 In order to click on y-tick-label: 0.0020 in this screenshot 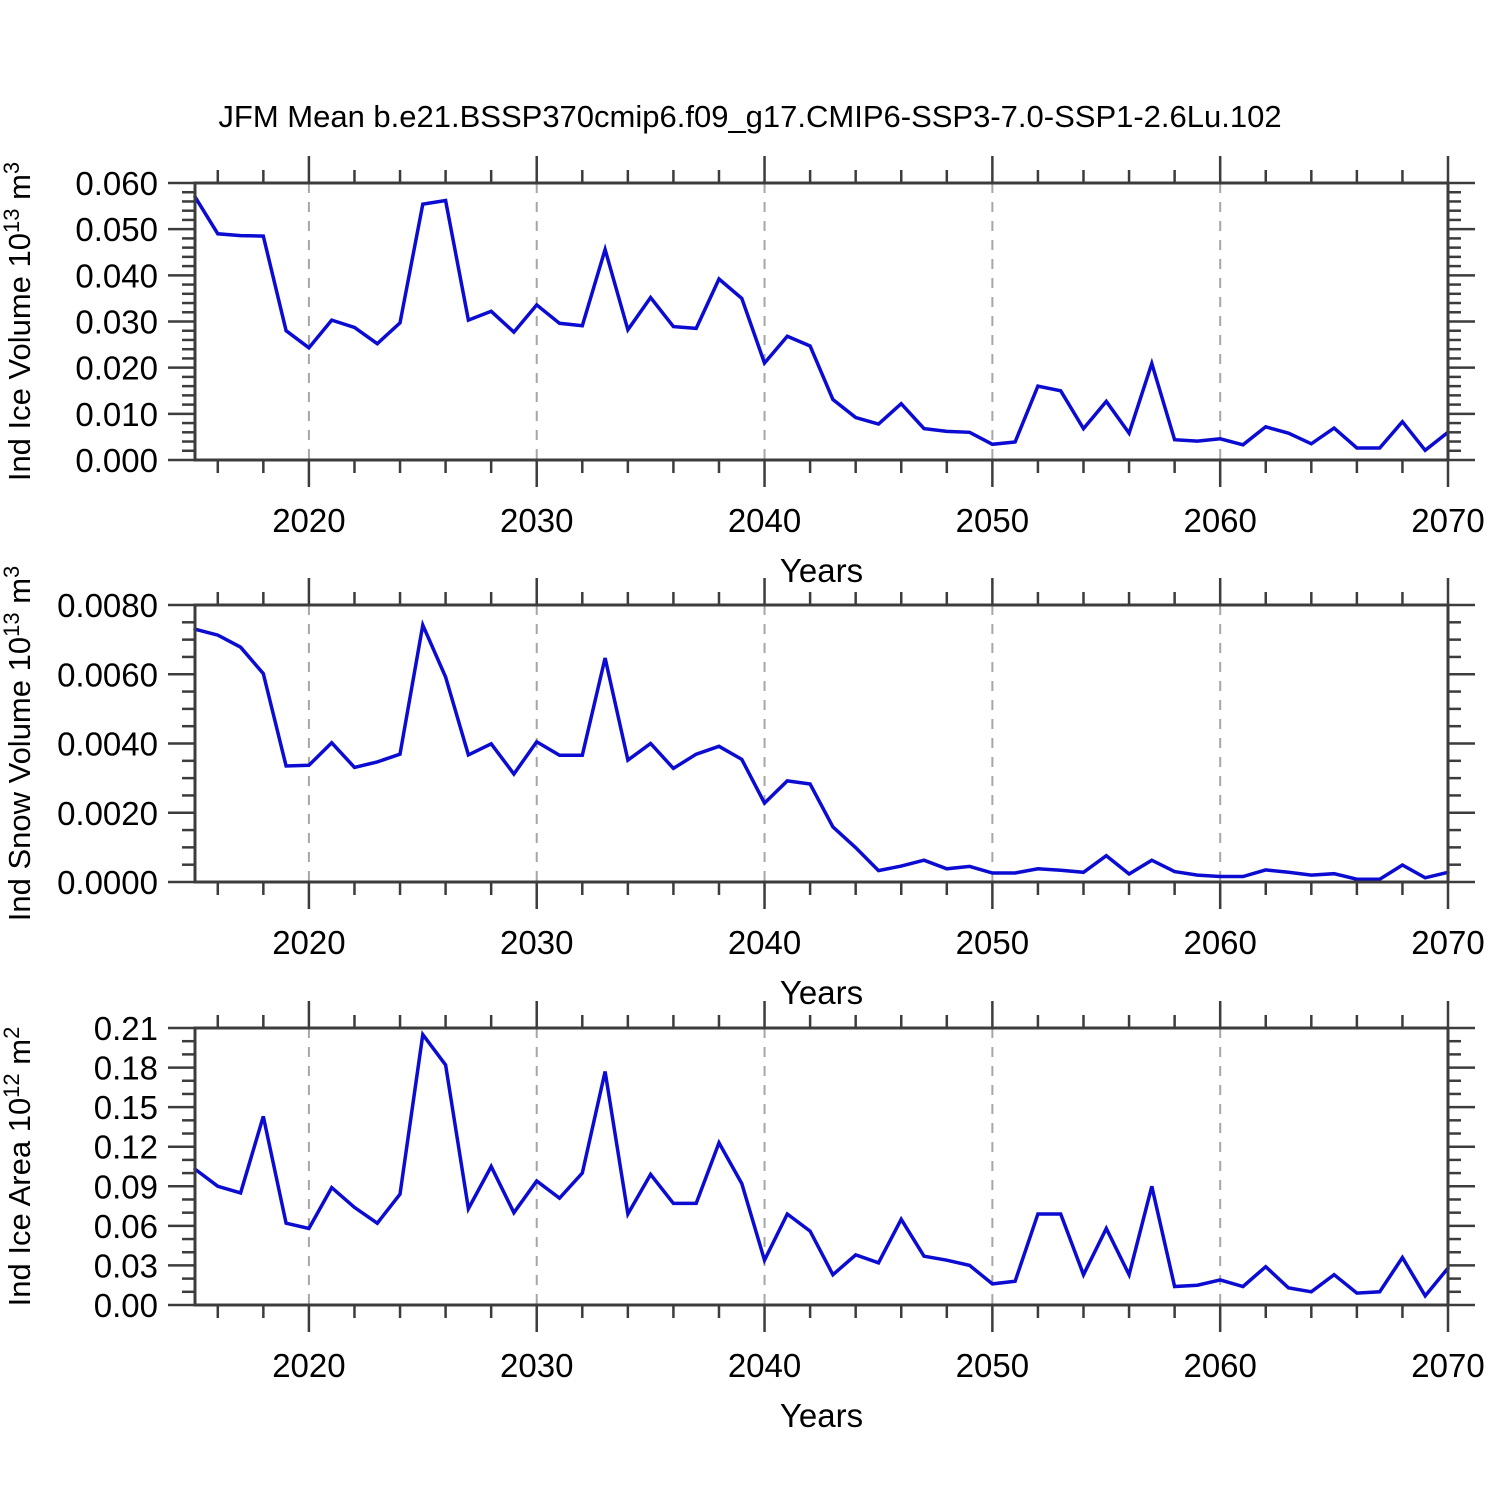, I will do `click(107, 813)`.